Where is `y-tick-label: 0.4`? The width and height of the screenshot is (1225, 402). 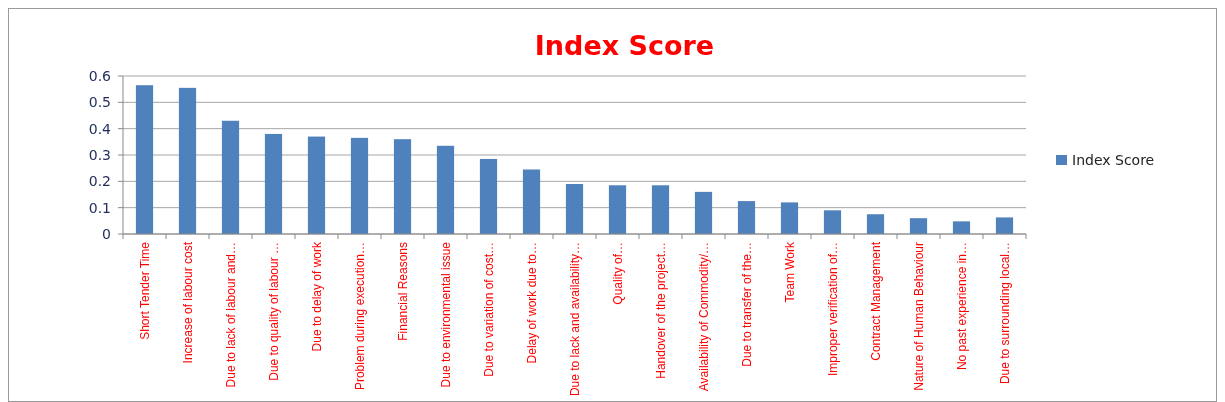 y-tick-label: 0.4 is located at coordinates (100, 128).